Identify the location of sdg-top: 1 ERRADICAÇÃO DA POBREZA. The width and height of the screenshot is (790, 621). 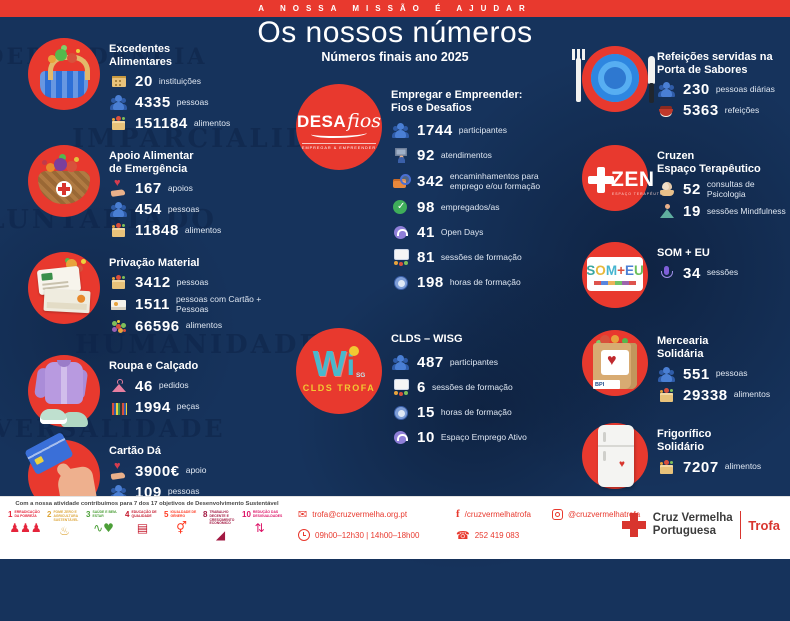
(24, 514).